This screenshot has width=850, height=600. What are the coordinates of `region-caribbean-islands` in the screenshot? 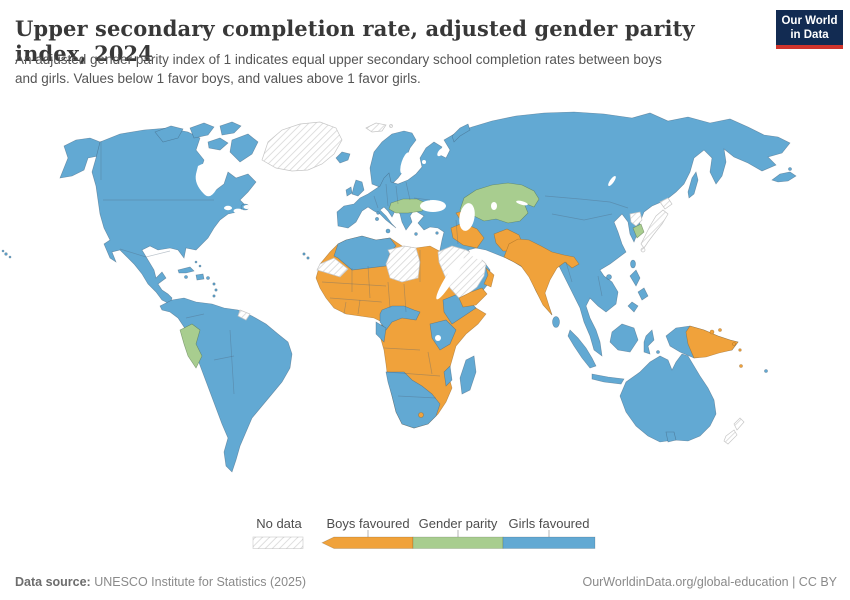 It's located at (201, 279).